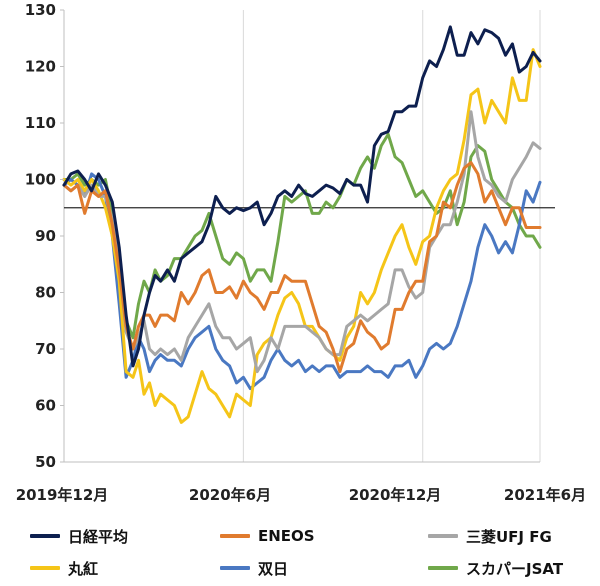 Image resolution: width=600 pixels, height=586 pixels. Describe the element at coordinates (254, 568) in the screenshot. I see `legend-item: 双日` at that location.